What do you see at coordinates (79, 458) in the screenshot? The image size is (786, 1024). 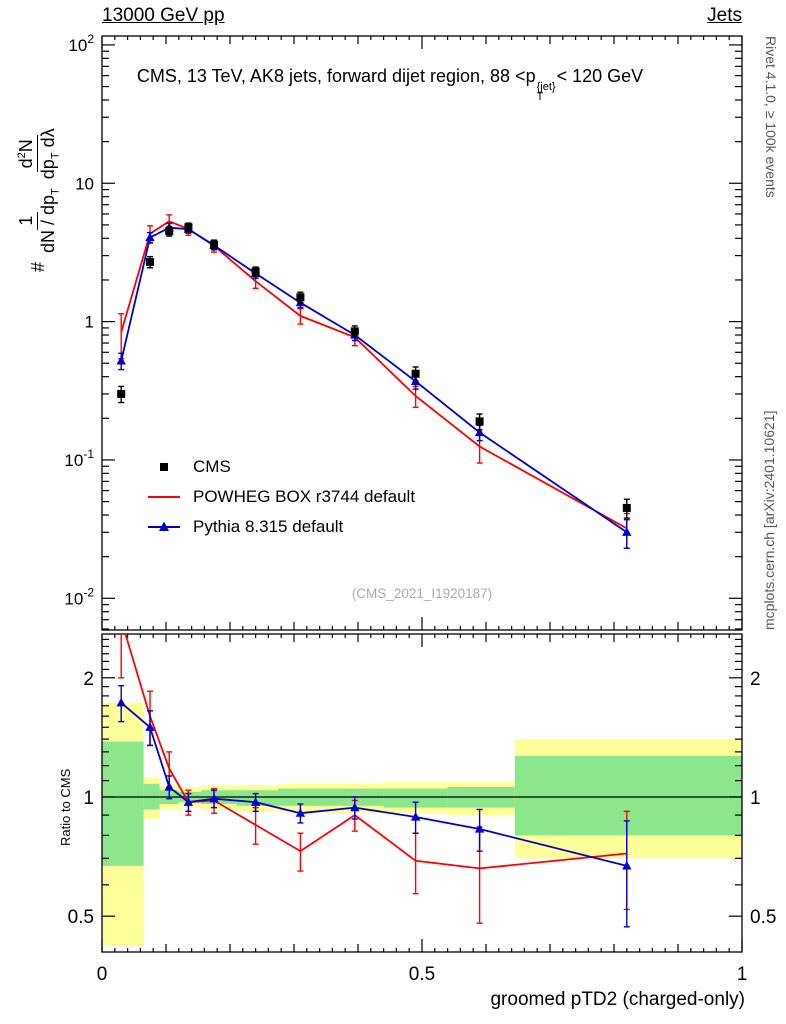 I see `svg-text: 10⁻¹` at bounding box center [79, 458].